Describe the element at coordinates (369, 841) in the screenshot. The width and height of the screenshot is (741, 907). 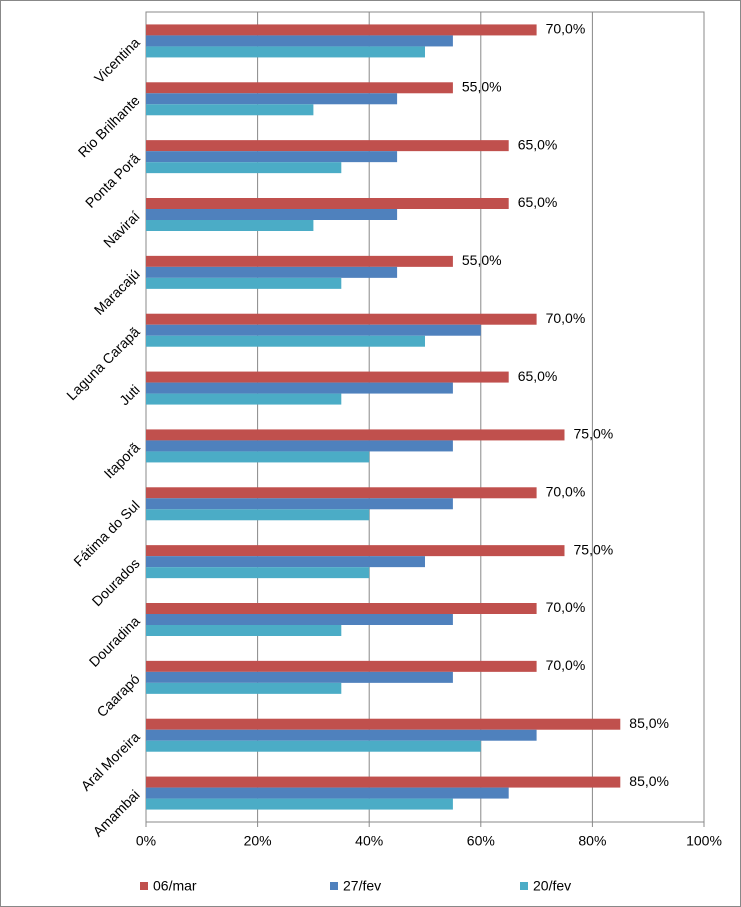
I see `x-tick-label: 40%` at that location.